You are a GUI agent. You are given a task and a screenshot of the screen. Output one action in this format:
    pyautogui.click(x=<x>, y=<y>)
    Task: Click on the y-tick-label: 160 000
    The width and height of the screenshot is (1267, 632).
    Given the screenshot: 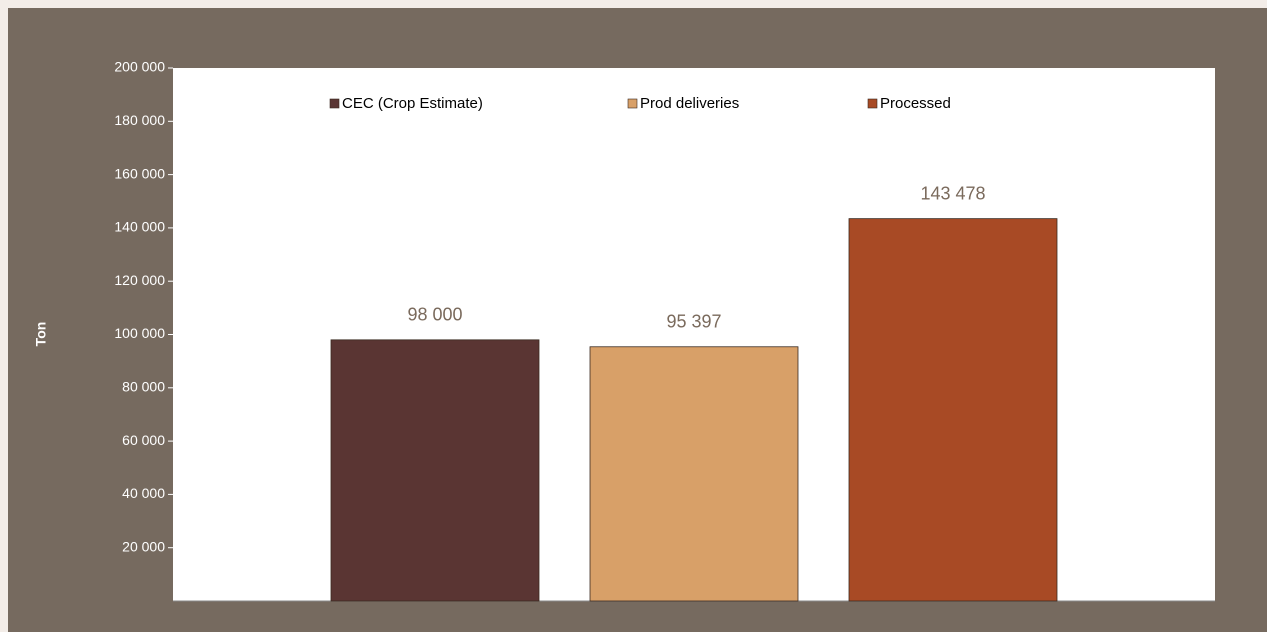 What is the action you would take?
    pyautogui.click(x=139, y=173)
    